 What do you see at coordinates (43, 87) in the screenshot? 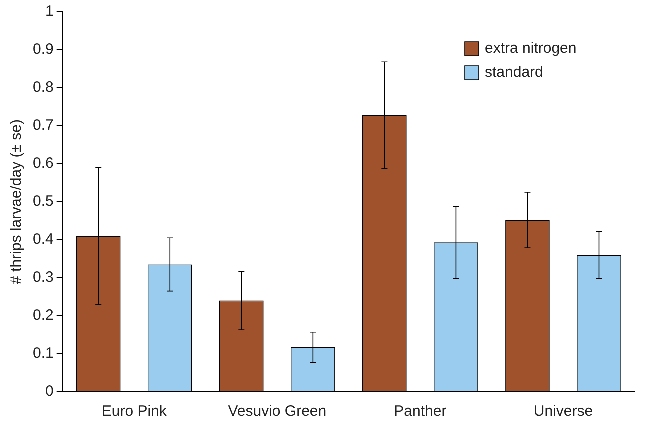
I see `y-tick-label: 0.8` at bounding box center [43, 87].